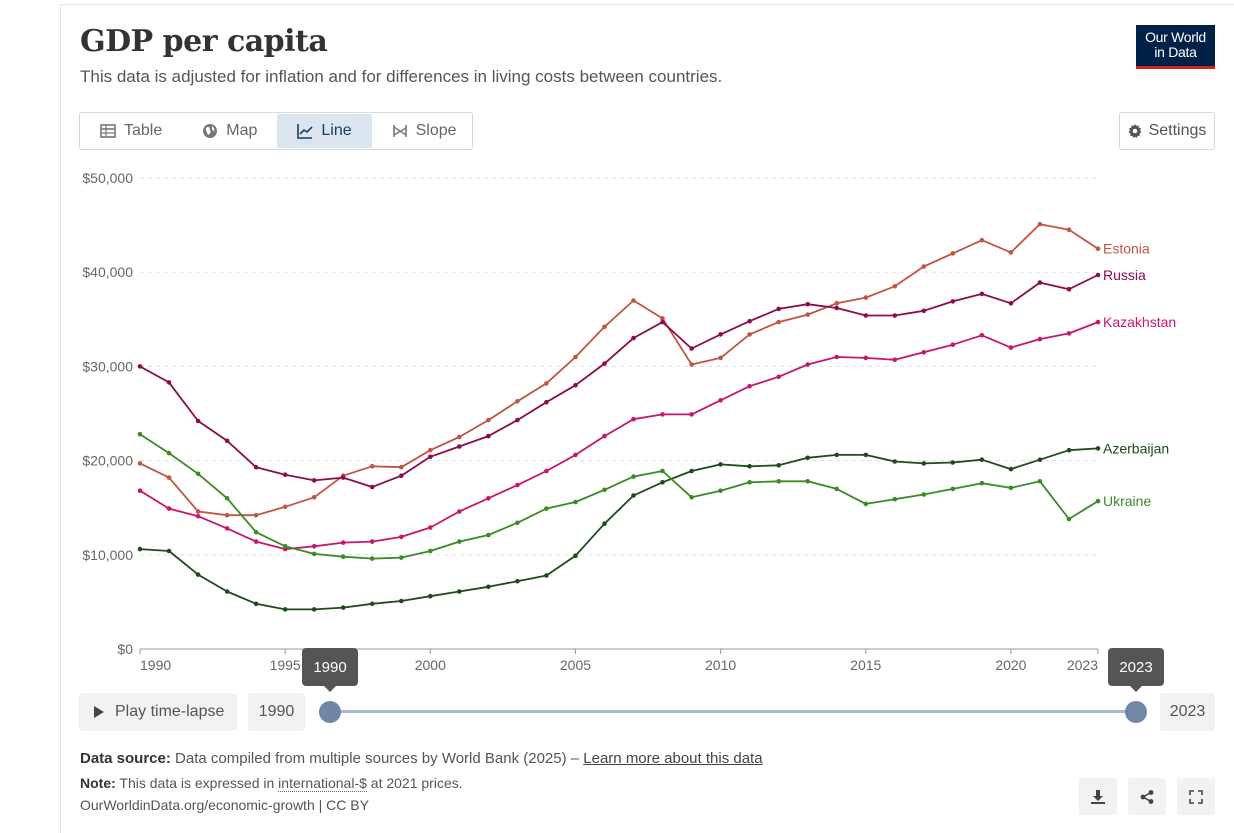 The width and height of the screenshot is (1234, 833). I want to click on source-label: Data source:, so click(125, 758).